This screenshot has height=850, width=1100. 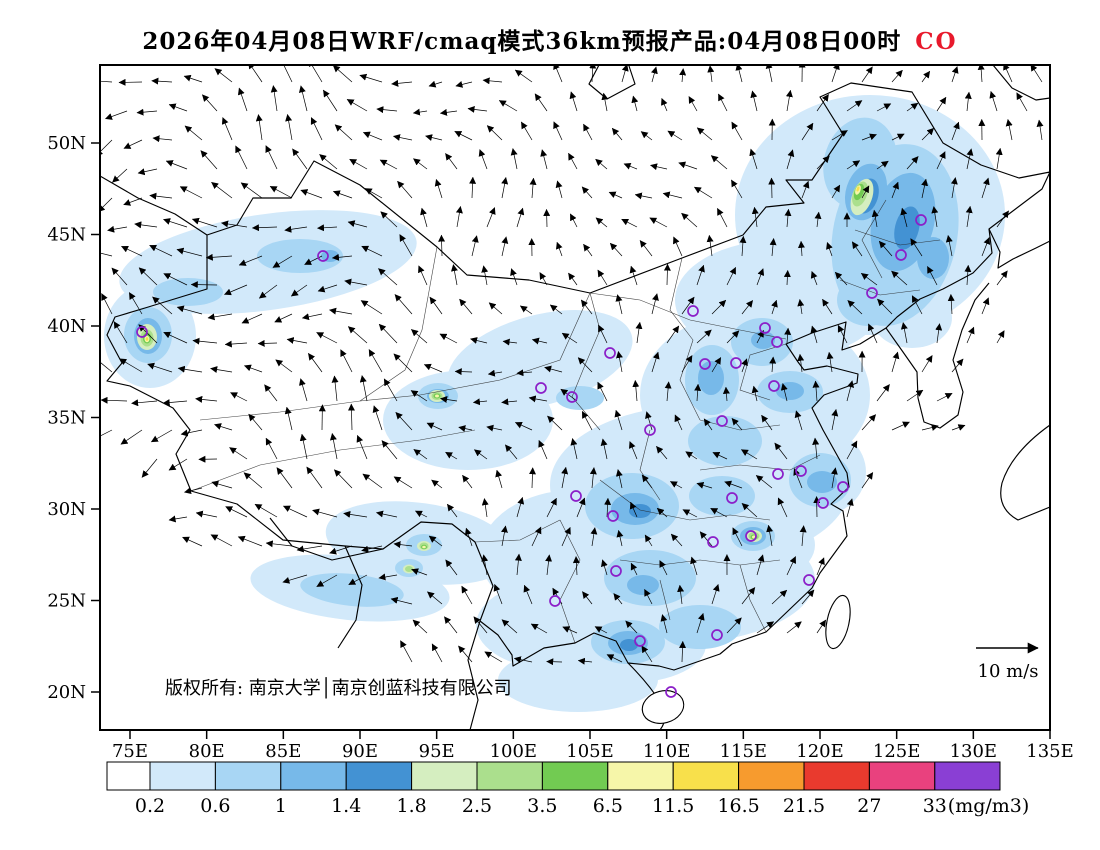 I want to click on lat-tick-label: 50N, so click(x=66, y=143).